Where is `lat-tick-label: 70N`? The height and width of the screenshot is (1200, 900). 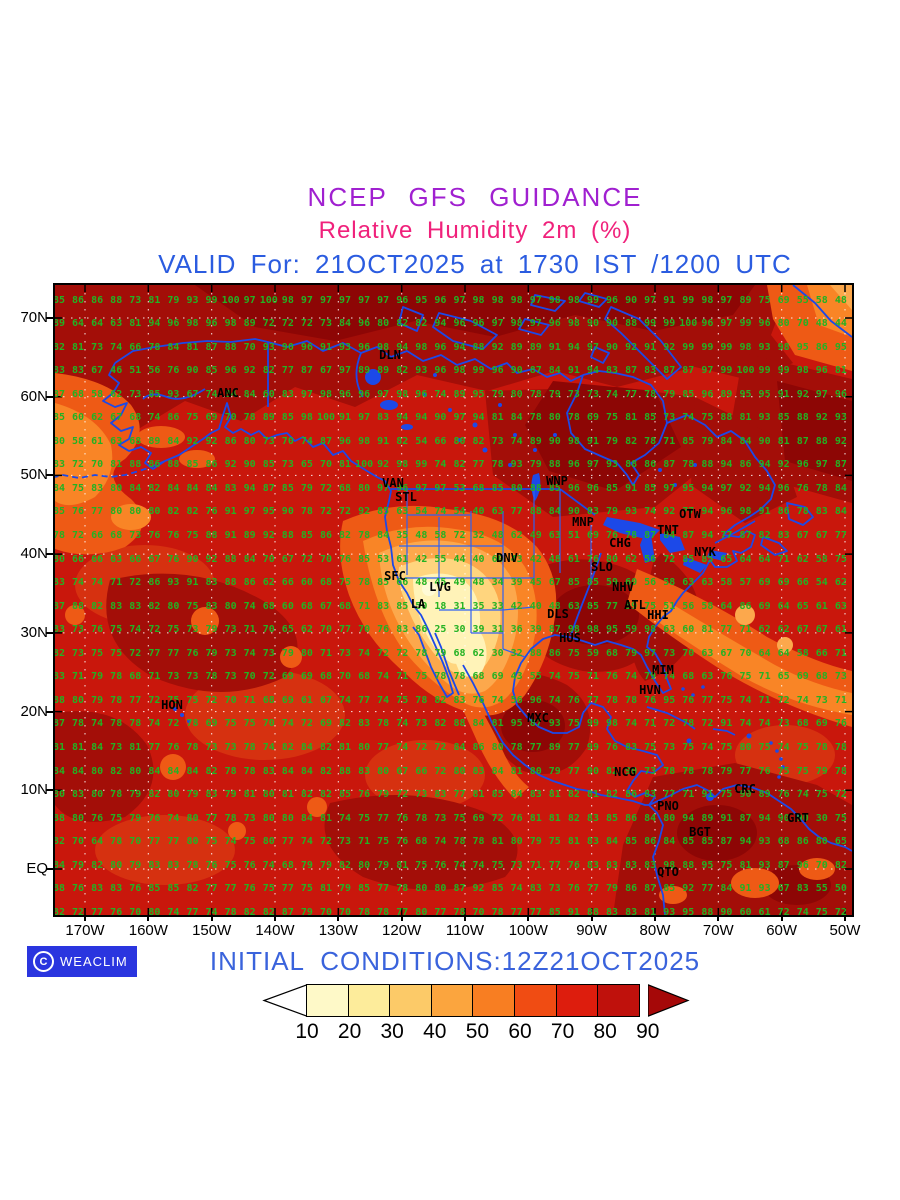
lat-tick-label: 70N is located at coordinates (34, 317).